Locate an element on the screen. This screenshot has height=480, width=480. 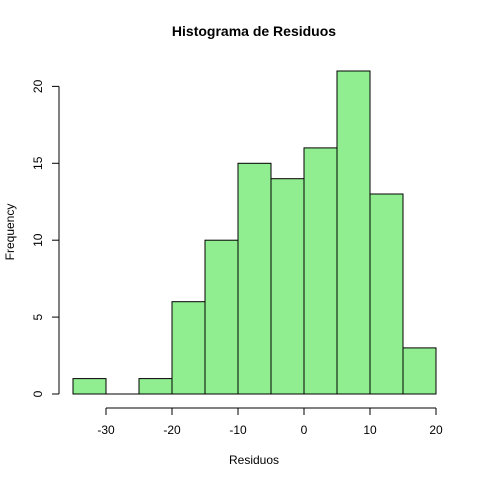
x-tick-label-1: -20 is located at coordinates (172, 430).